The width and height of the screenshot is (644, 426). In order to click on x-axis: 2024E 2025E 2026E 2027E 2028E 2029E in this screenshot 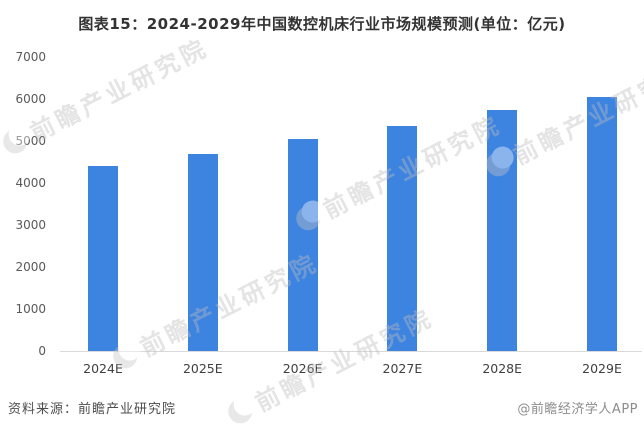, I will do `click(351, 365)`.